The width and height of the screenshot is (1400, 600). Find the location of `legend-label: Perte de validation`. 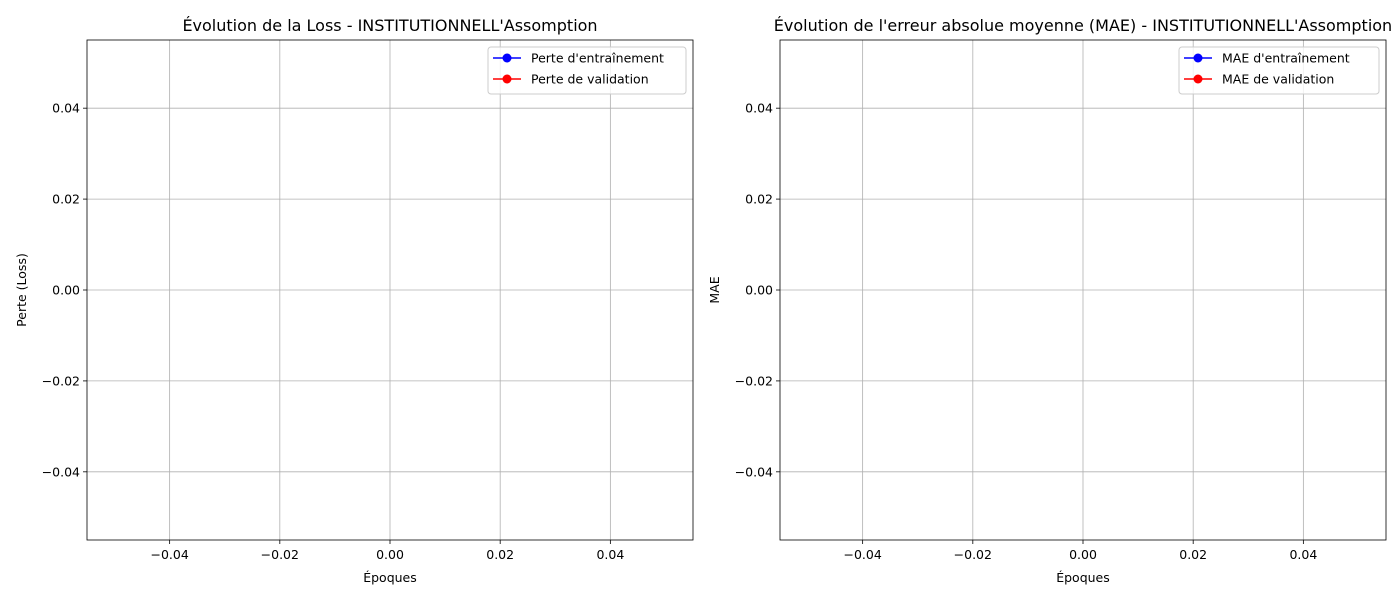

legend-label: Perte de validation is located at coordinates (590, 79).